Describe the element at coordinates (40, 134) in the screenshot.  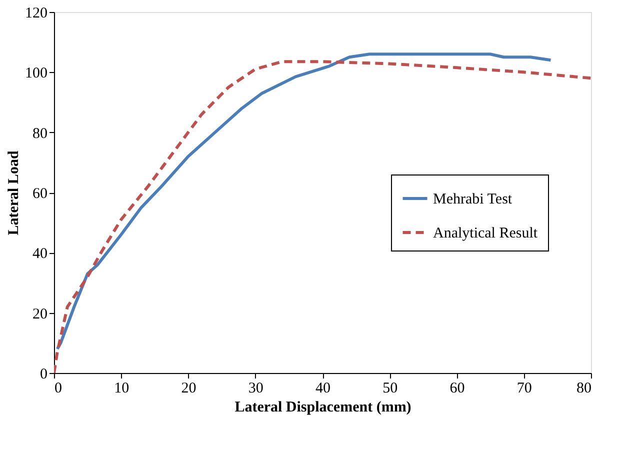
I see `y-tick-label: 80` at that location.